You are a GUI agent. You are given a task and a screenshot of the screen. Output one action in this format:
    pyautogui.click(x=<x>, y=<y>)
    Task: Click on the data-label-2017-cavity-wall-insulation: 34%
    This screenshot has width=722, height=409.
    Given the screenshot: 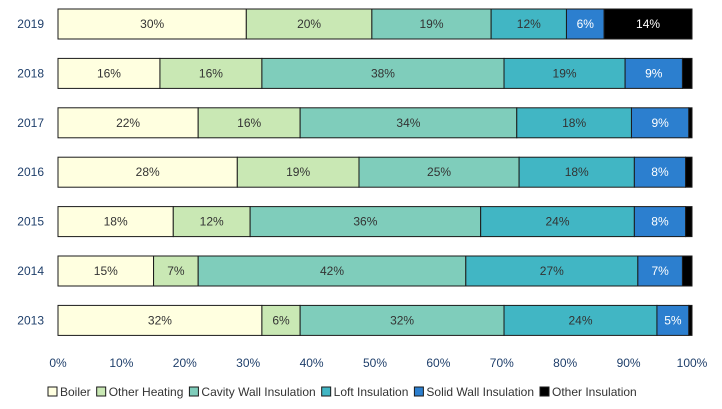 What is the action you would take?
    pyautogui.click(x=408, y=123)
    